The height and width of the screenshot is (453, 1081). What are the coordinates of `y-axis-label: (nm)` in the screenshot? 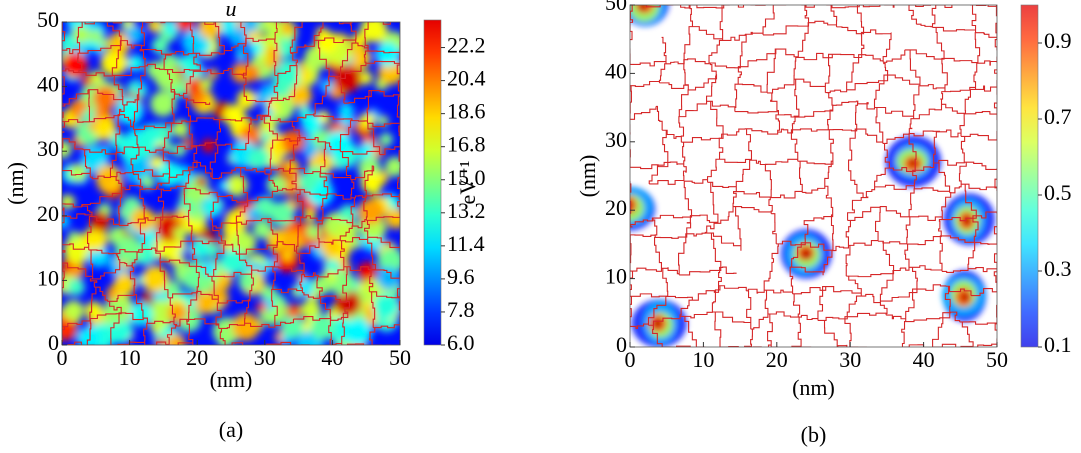 It's located at (587, 176).